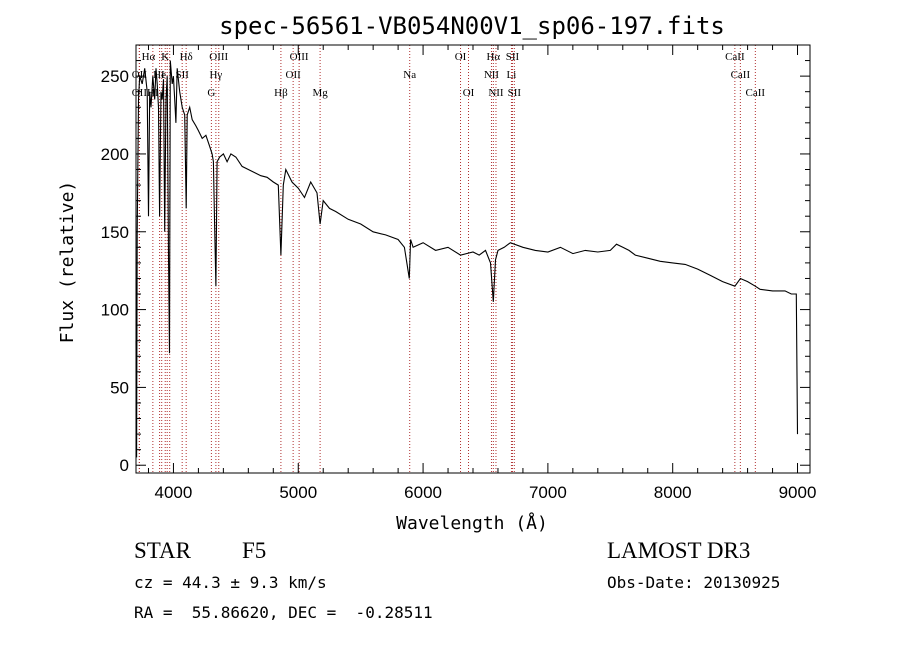 The width and height of the screenshot is (900, 649). I want to click on y-axis-label: Flux (relative), so click(67, 262).